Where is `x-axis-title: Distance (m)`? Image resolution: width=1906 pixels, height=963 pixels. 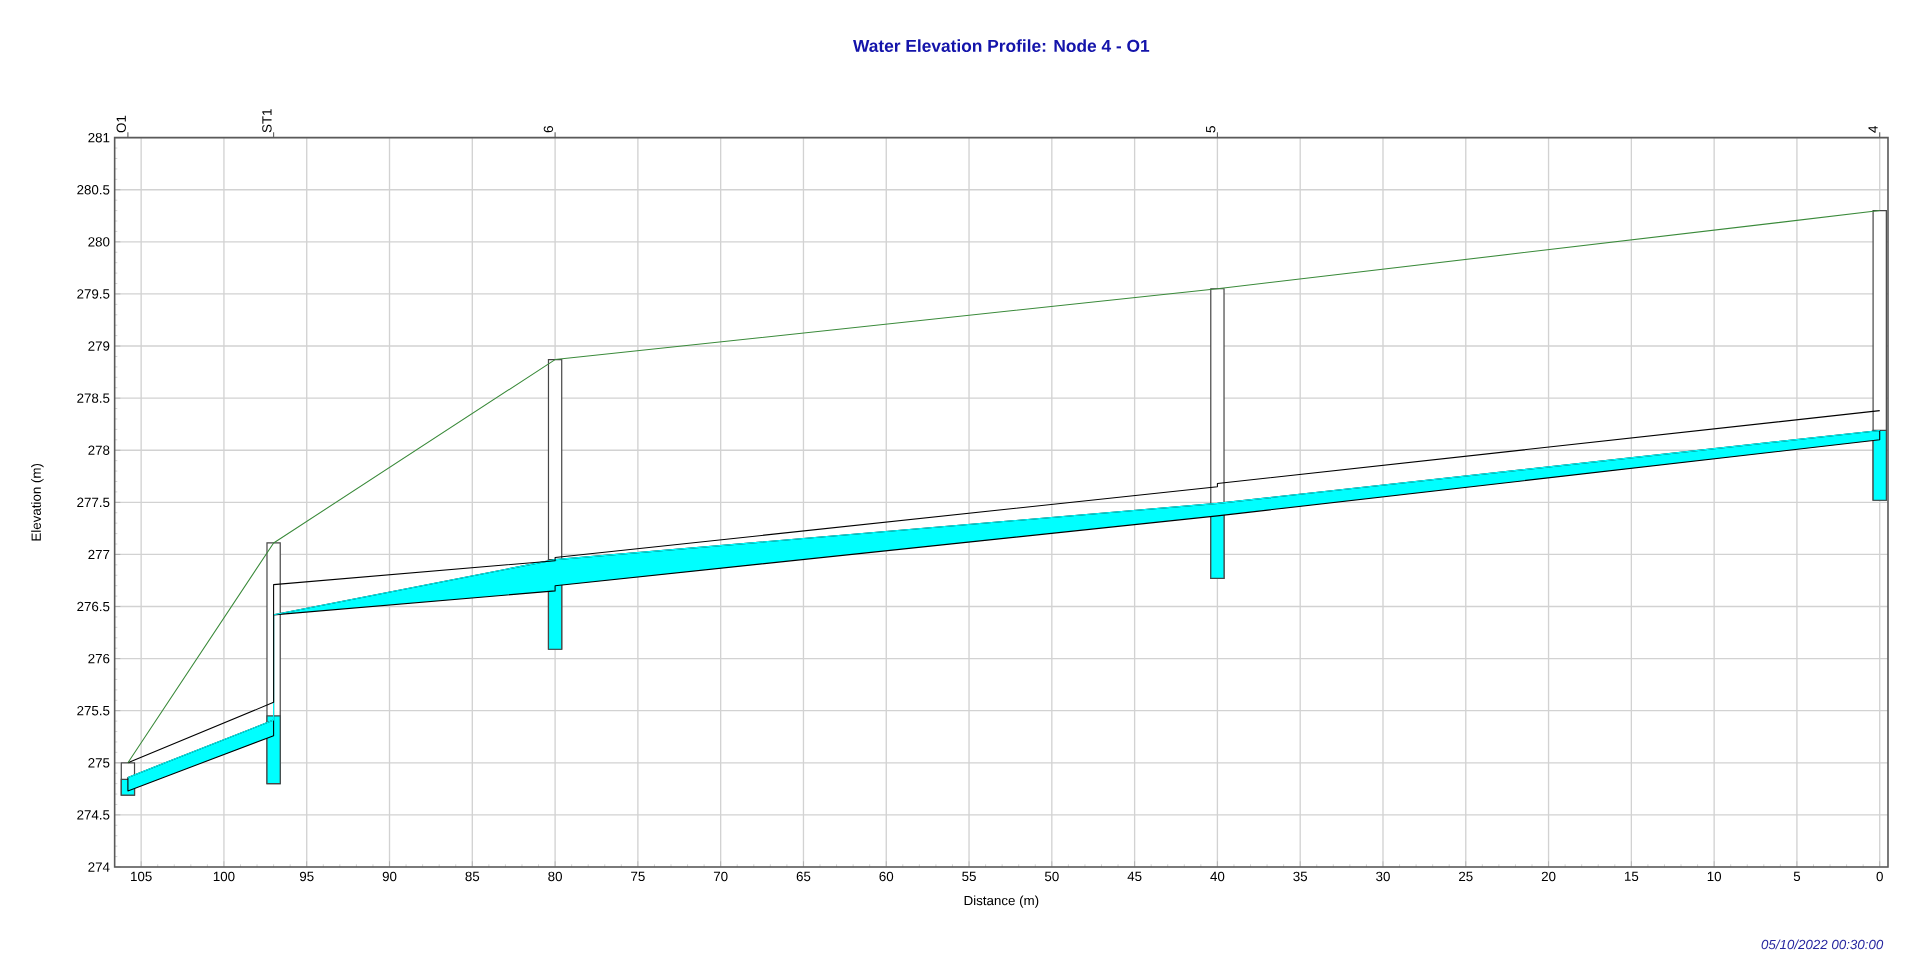 x-axis-title: Distance (m) is located at coordinates (1001, 901).